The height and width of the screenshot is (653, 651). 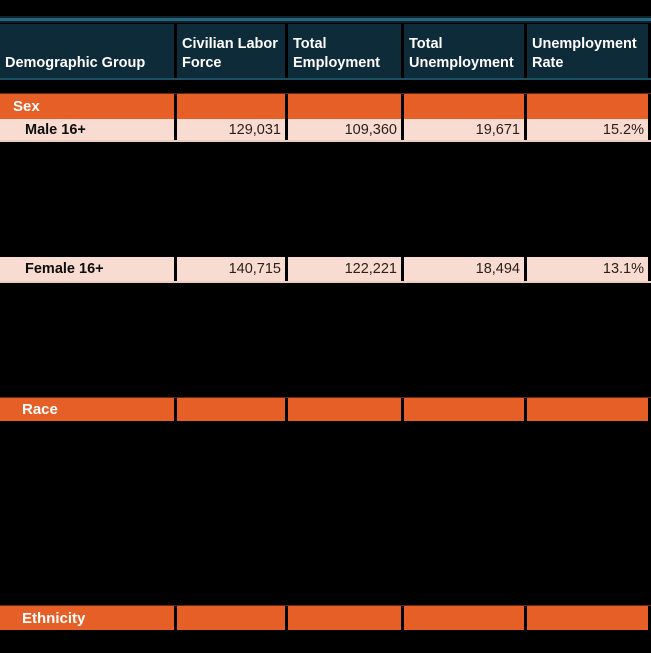 I want to click on column-header-total-employment: Total Employment, so click(x=344, y=51).